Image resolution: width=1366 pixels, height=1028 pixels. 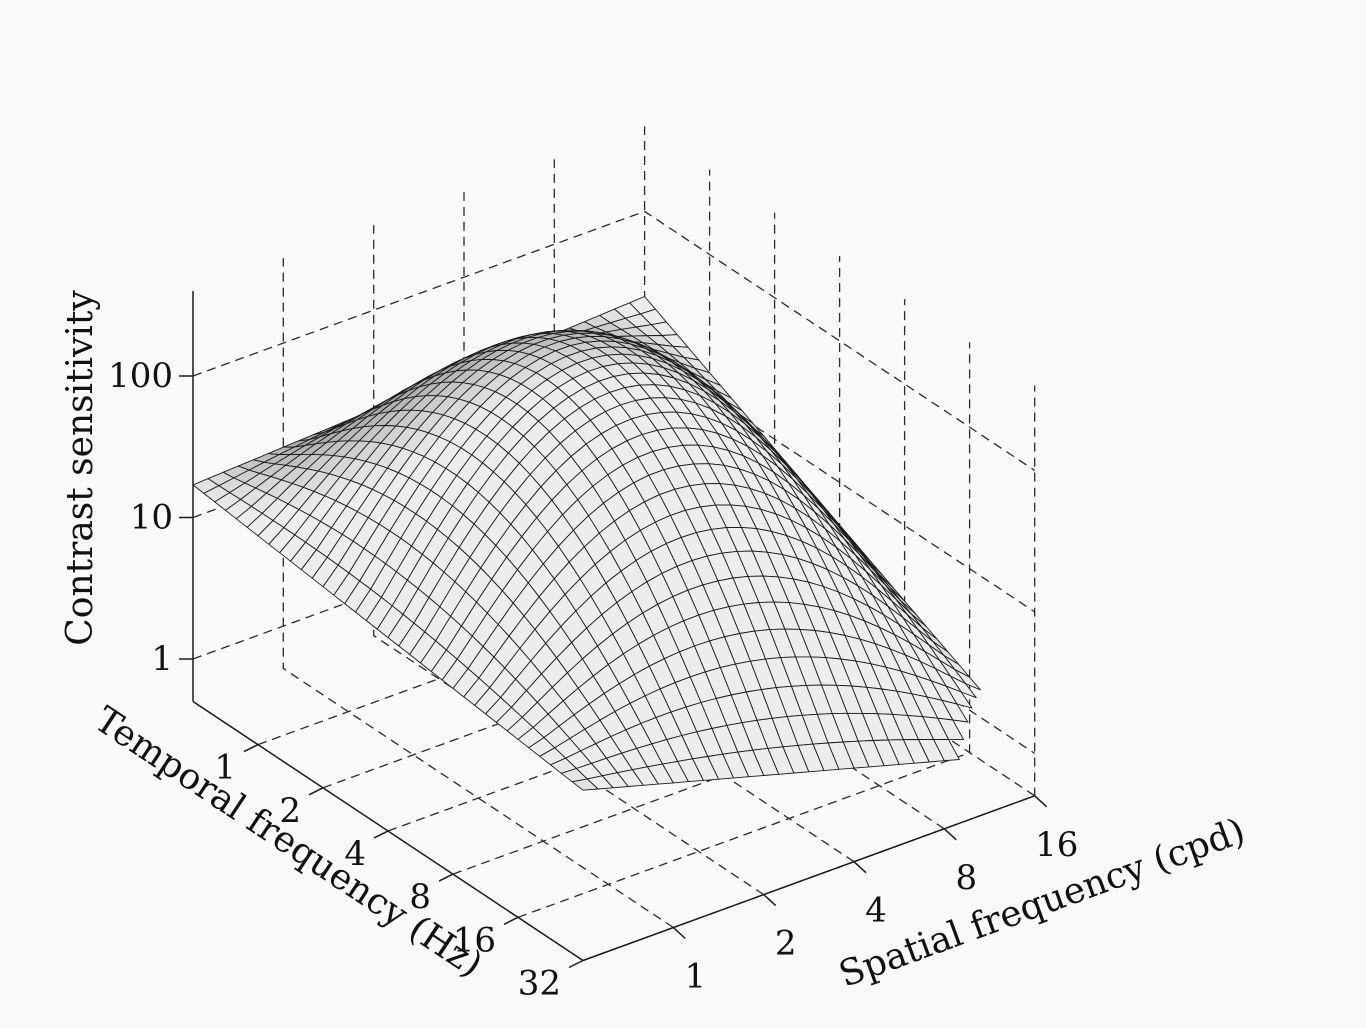 I want to click on z-tick-label-100: 100, so click(x=140, y=376).